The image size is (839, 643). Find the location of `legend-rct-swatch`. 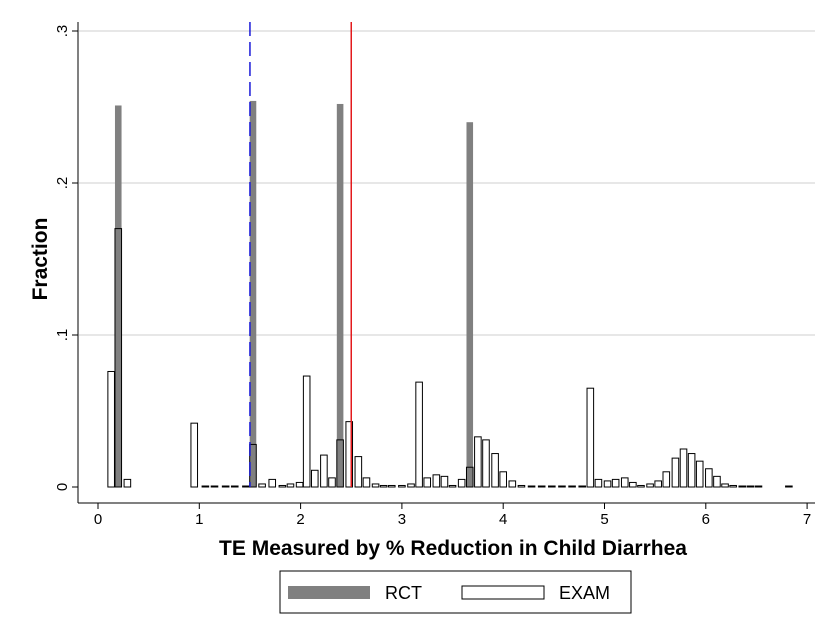

legend-rct-swatch is located at coordinates (329, 592).